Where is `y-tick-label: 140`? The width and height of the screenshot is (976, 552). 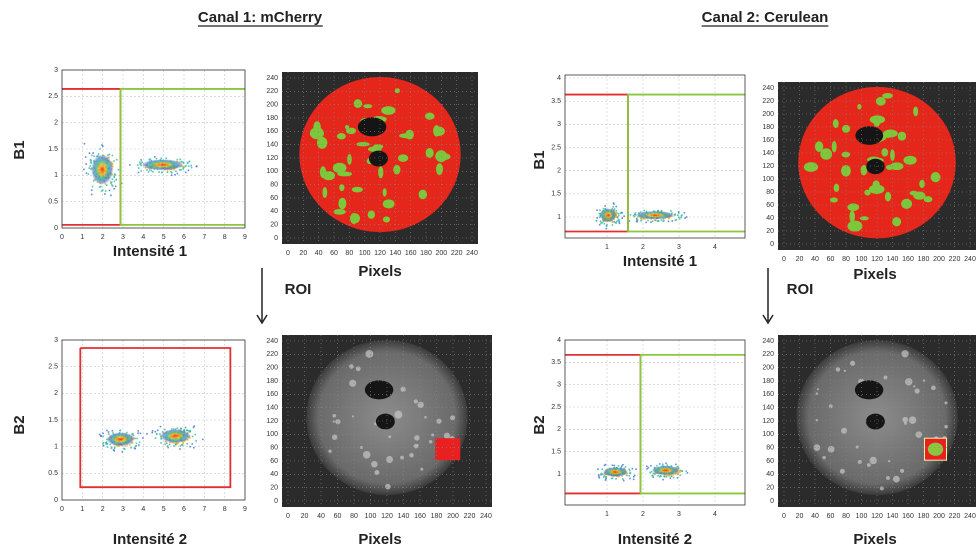
y-tick-label: 140 is located at coordinates (768, 408).